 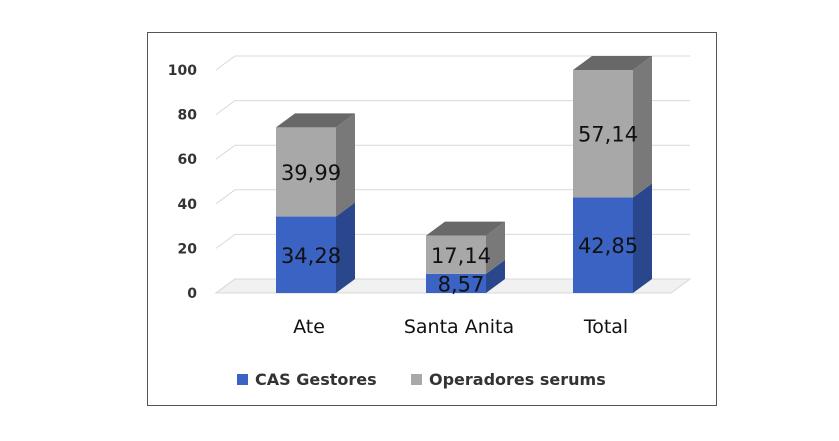 What do you see at coordinates (188, 205) in the screenshot?
I see `y-tick-label: 40` at bounding box center [188, 205].